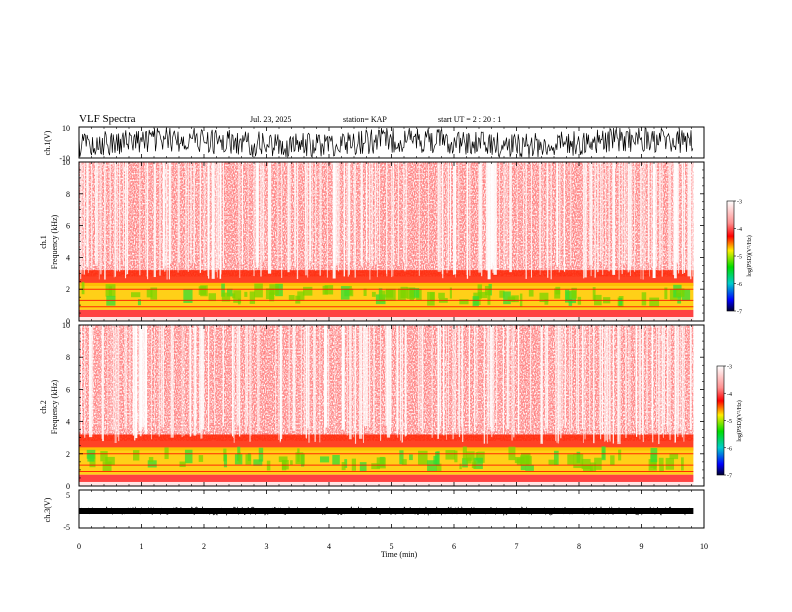 The width and height of the screenshot is (792, 612). Describe the element at coordinates (739, 230) in the screenshot. I see `colorbar-tick-label: -4` at that location.